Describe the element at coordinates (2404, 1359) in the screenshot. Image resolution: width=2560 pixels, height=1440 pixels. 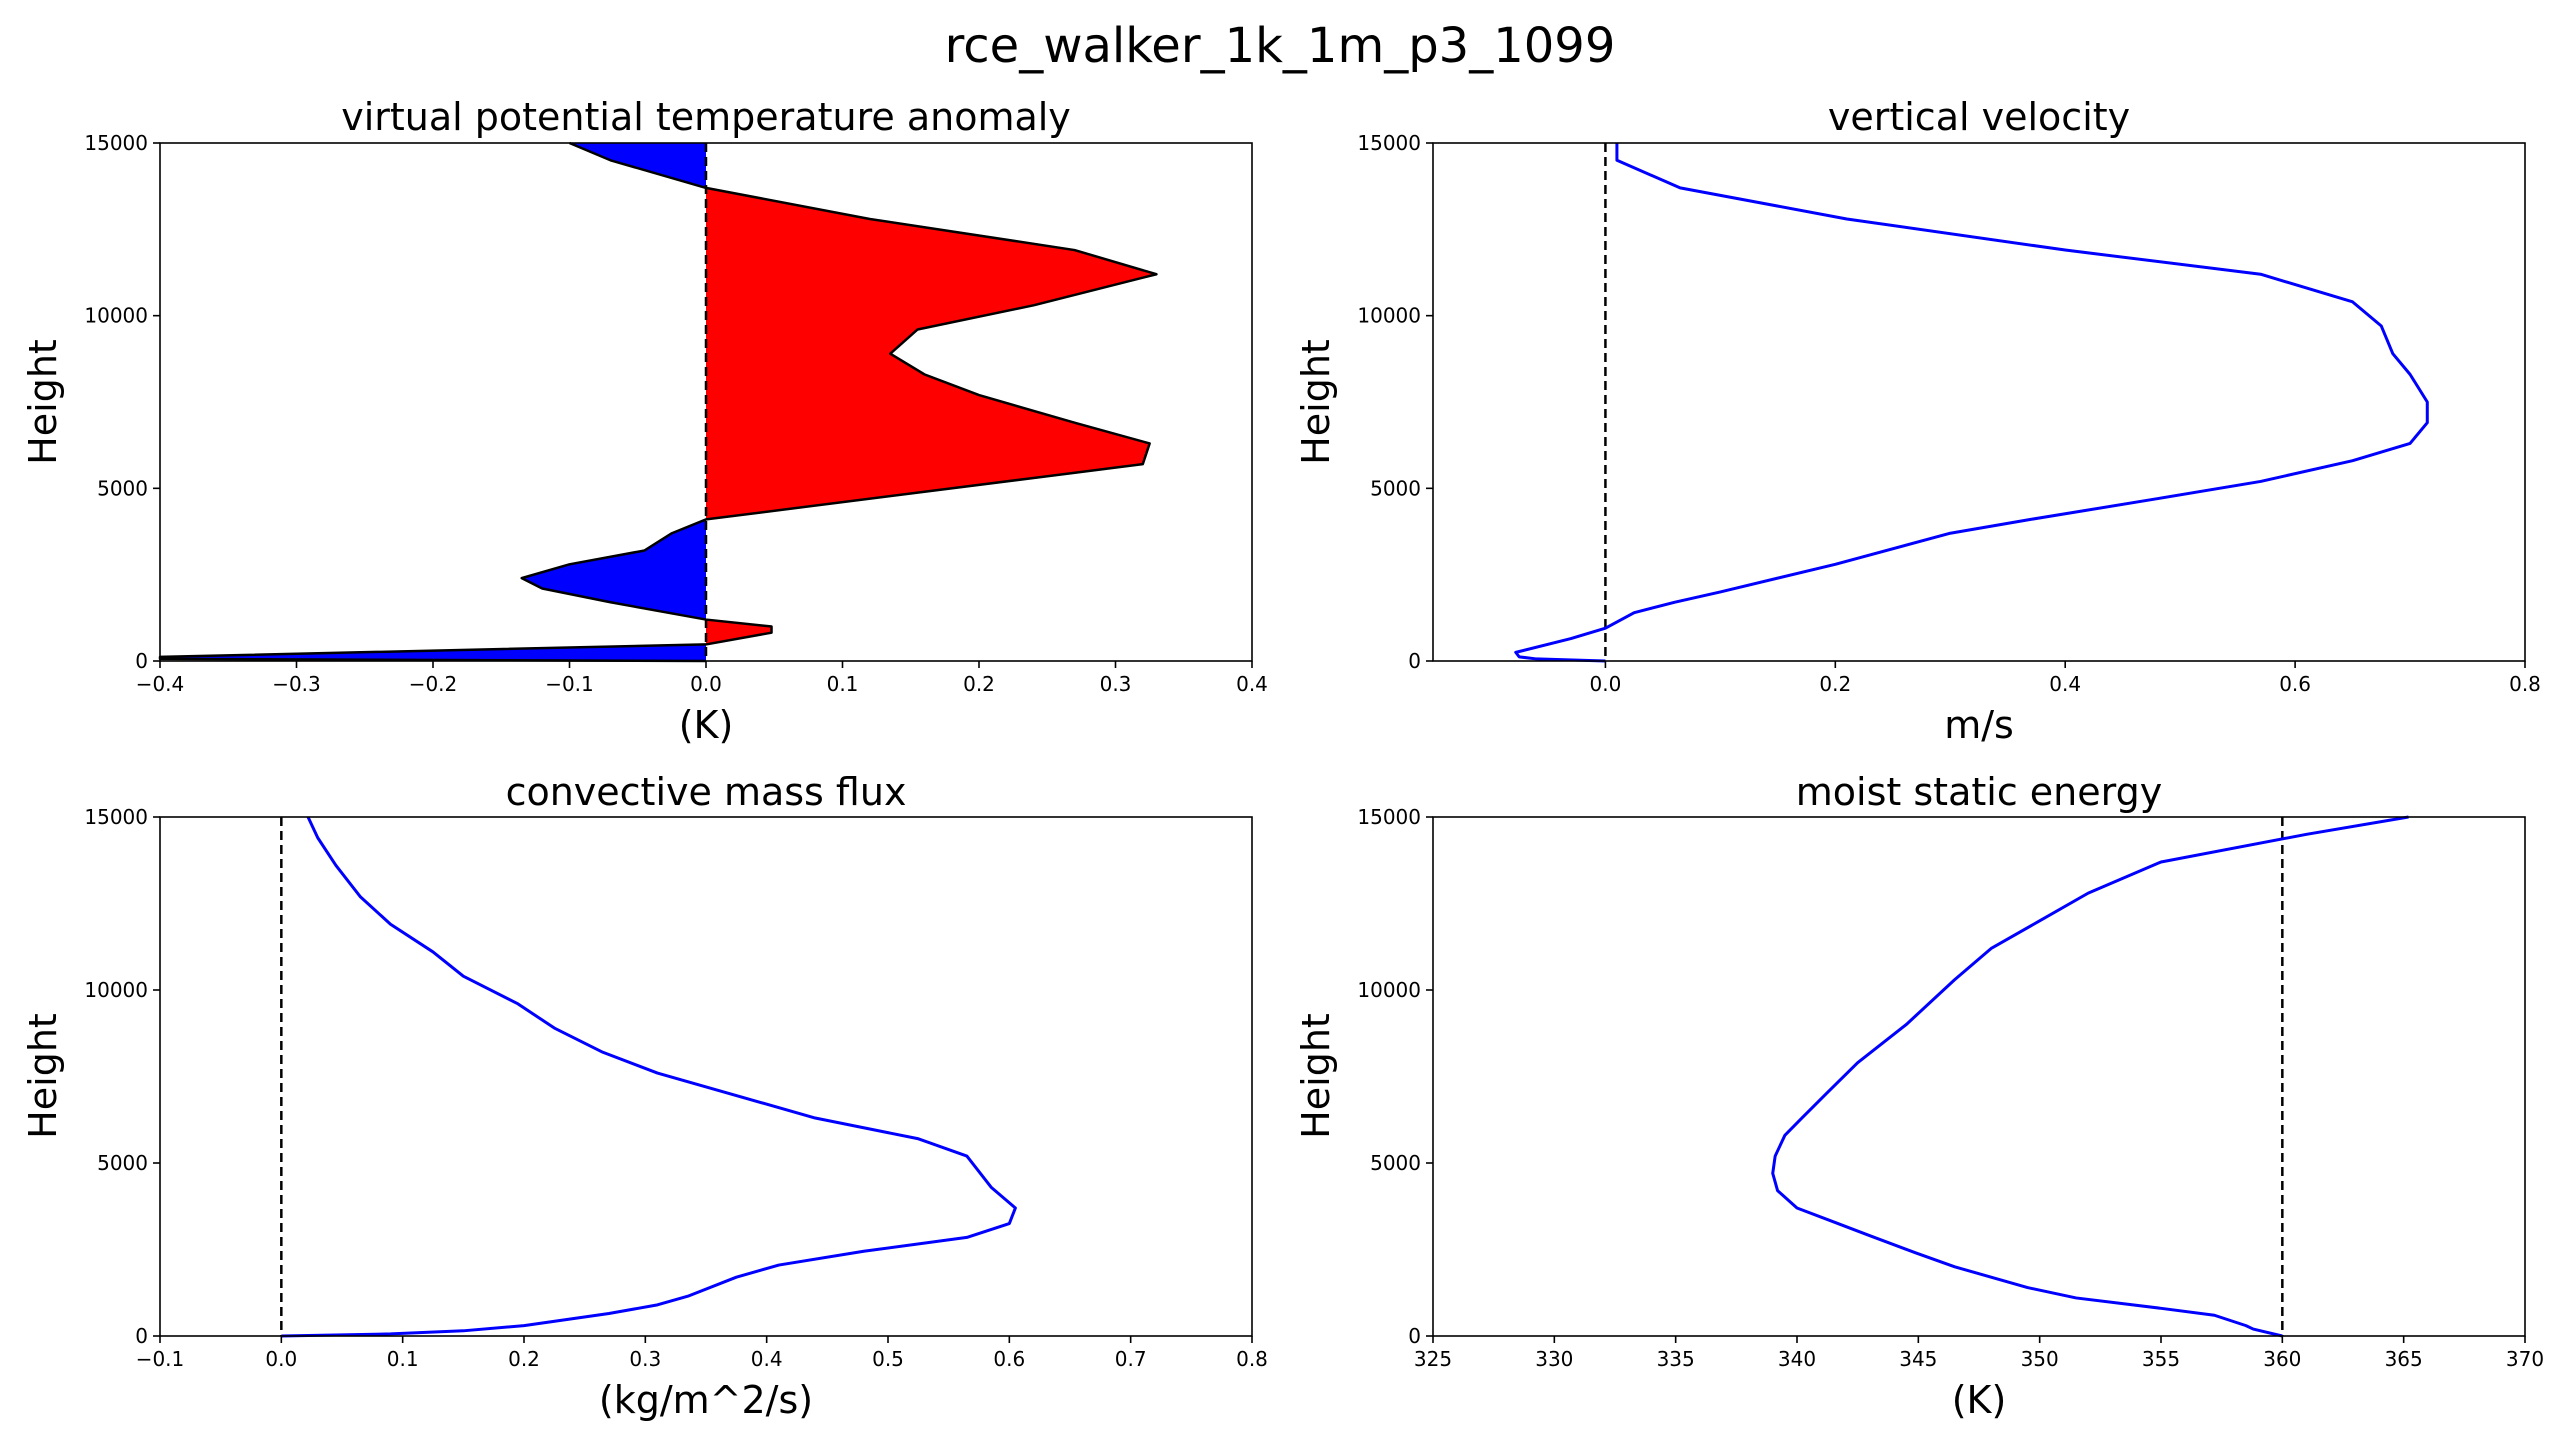
I see `x-tick-label: 365` at that location.